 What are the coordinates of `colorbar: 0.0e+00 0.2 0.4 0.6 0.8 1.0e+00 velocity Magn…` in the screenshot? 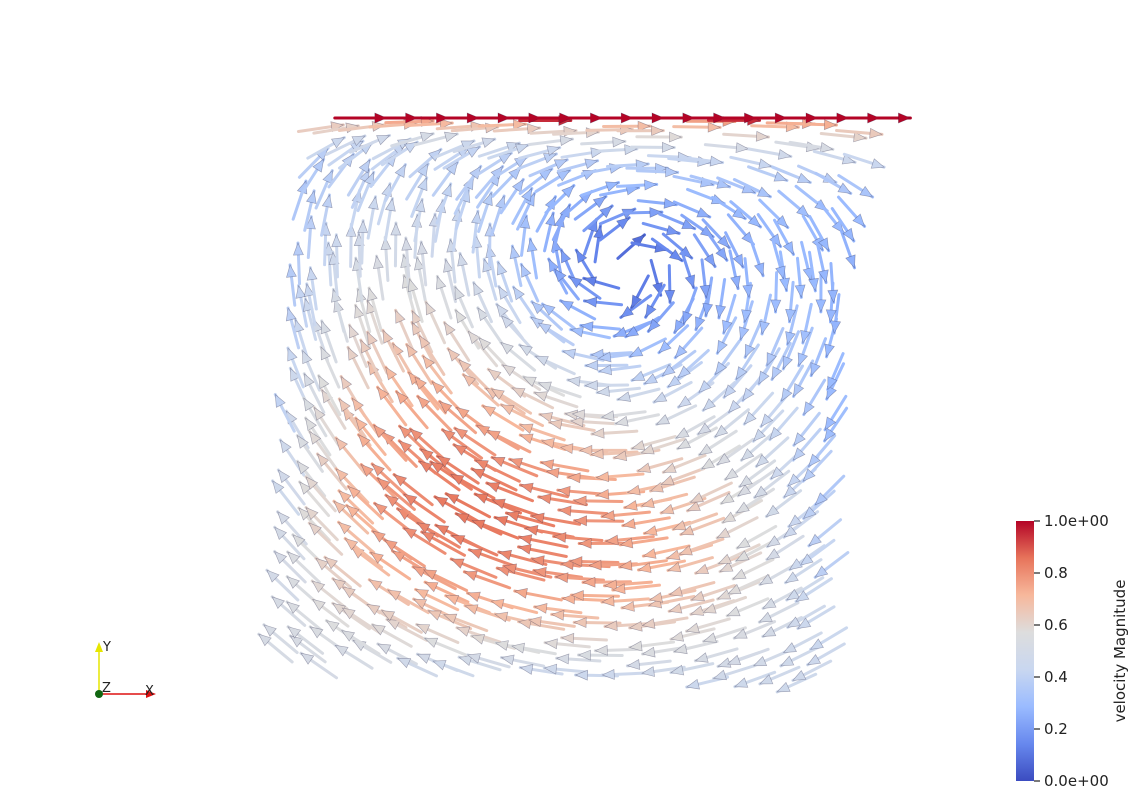 It's located at (1072, 651).